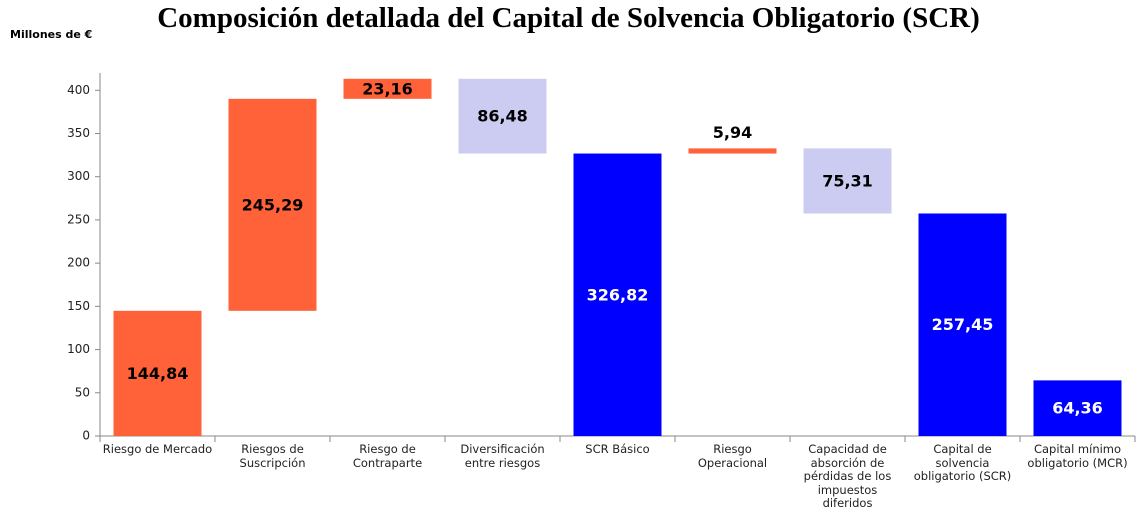 The image size is (1137, 518). What do you see at coordinates (1077, 456) in the screenshot?
I see `x-tick-label: Capital mínimo obligatorio (MCR)` at bounding box center [1077, 456].